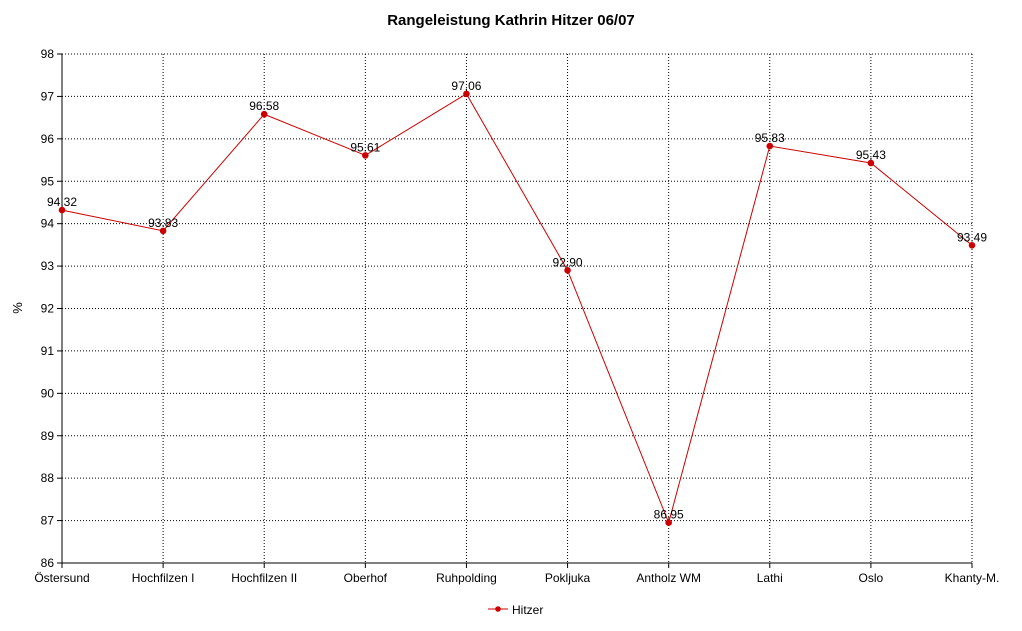 The image size is (1022, 631). I want to click on y-tick-label: 86, so click(48, 563).